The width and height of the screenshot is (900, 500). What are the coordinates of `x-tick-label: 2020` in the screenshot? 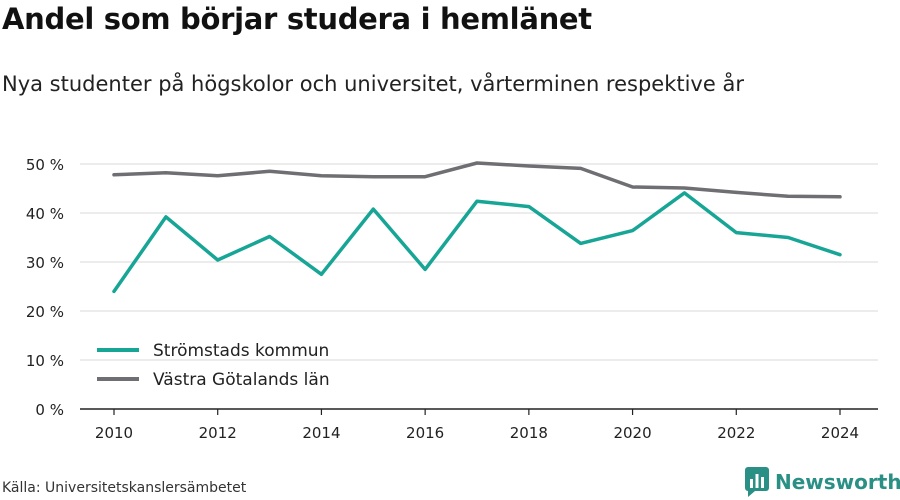 It's located at (632, 433).